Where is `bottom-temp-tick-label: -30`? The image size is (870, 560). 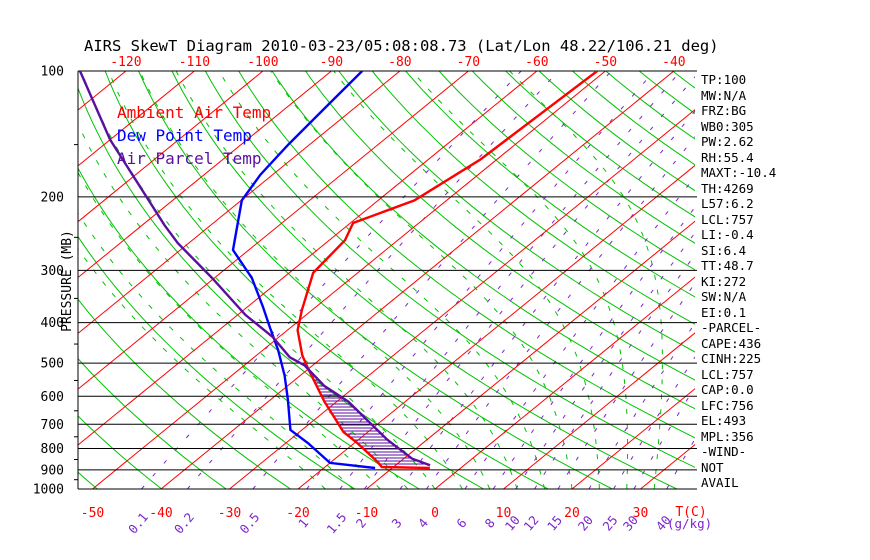
bottom-temp-tick-label: -30 is located at coordinates (229, 513).